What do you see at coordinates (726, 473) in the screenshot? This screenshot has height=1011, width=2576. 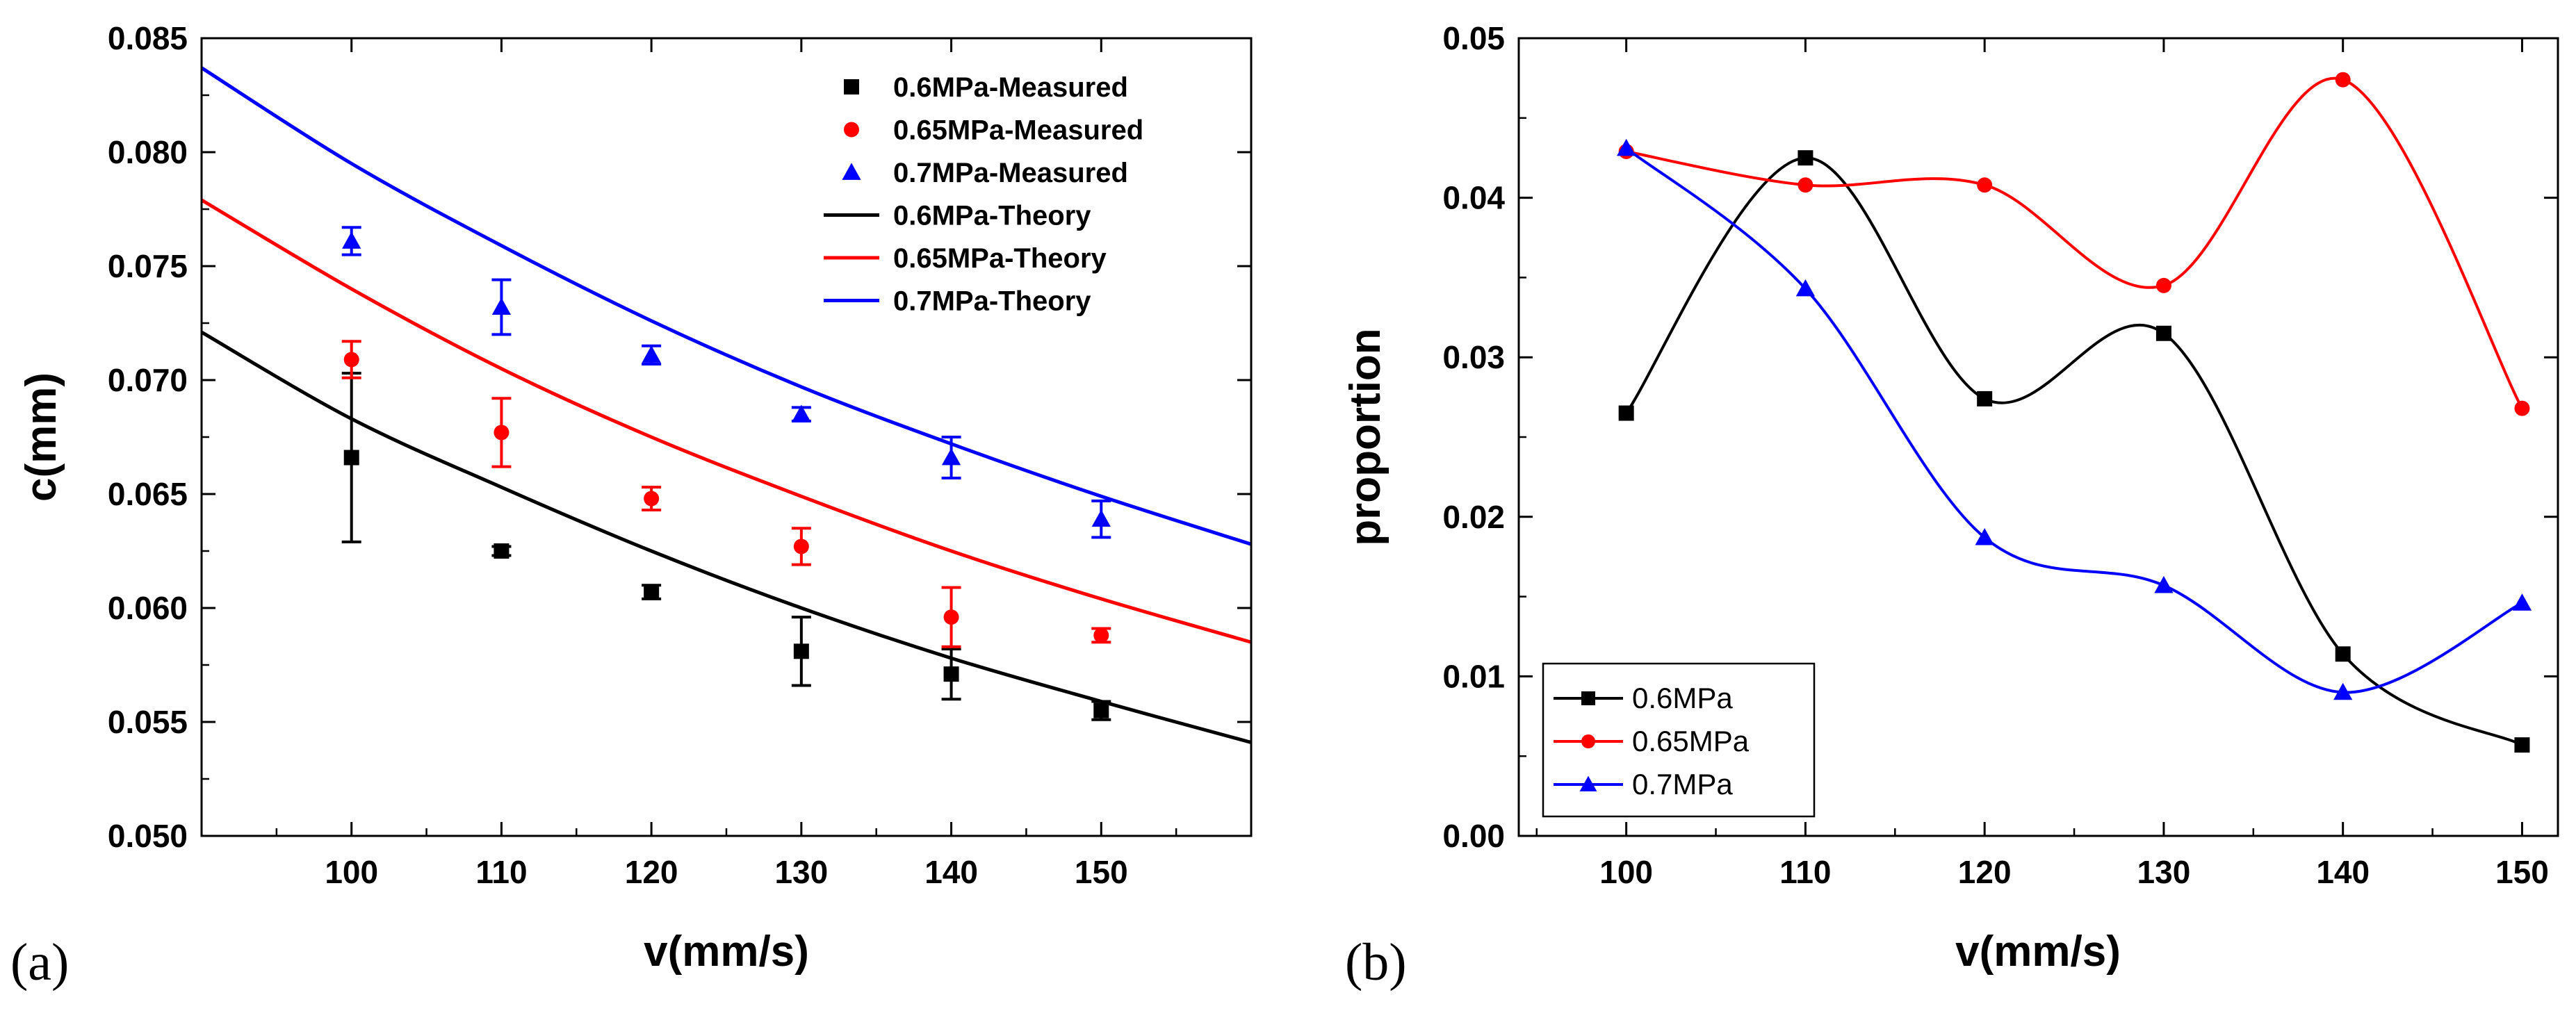 I see `panel-a-measured-points` at bounding box center [726, 473].